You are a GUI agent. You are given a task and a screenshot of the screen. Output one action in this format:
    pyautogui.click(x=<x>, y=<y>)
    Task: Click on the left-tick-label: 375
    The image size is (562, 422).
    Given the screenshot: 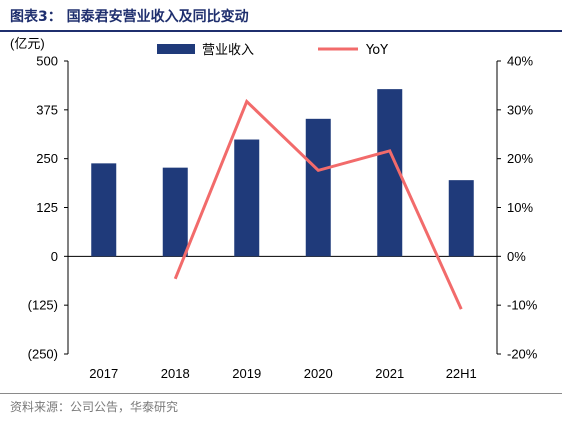 What is the action you would take?
    pyautogui.click(x=47, y=109)
    